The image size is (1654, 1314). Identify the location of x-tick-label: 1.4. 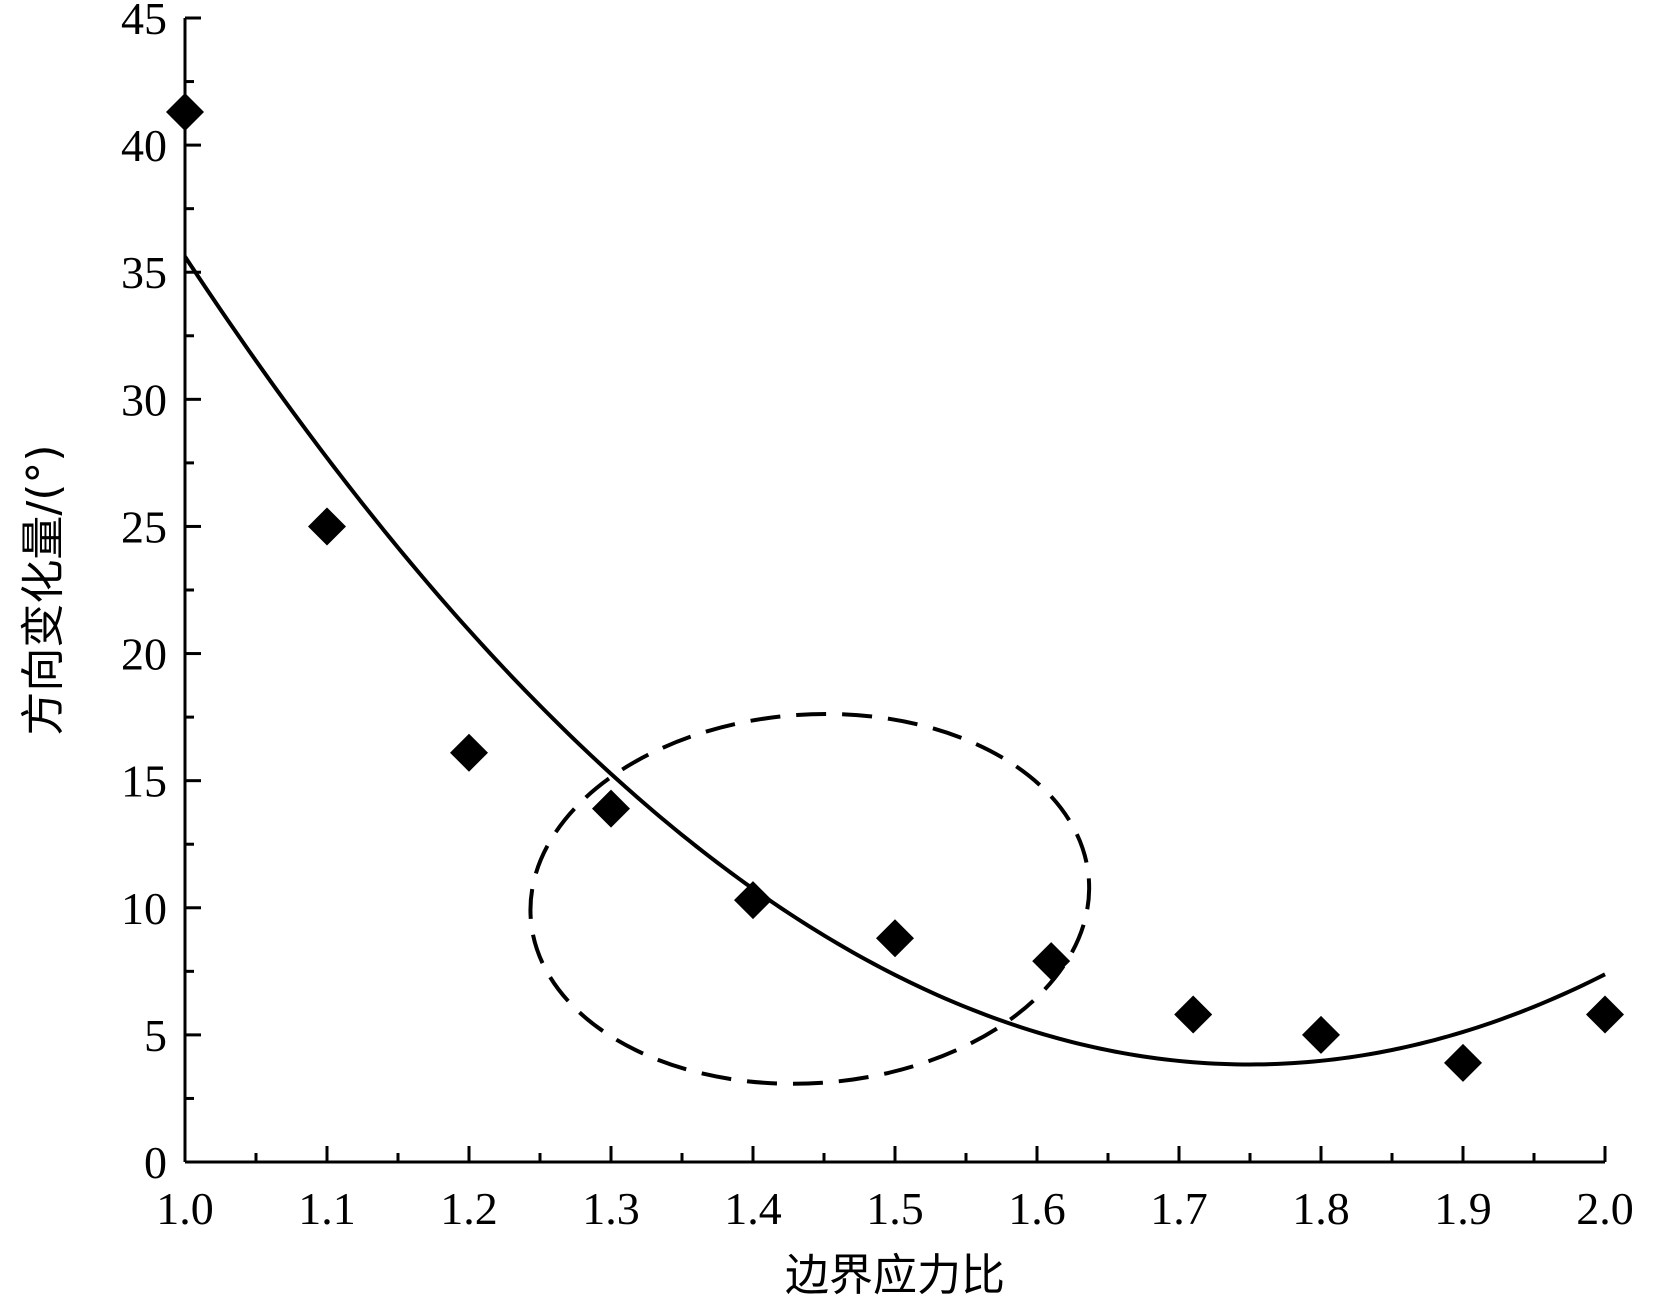
(753, 1208).